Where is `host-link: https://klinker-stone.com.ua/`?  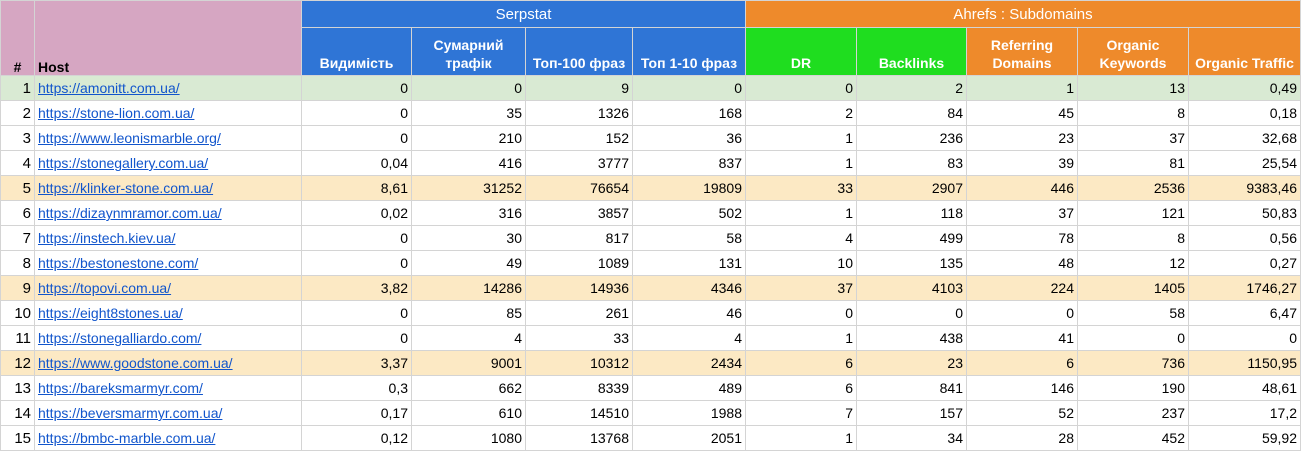
host-link: https://klinker-stone.com.ua/ is located at coordinates (126, 188).